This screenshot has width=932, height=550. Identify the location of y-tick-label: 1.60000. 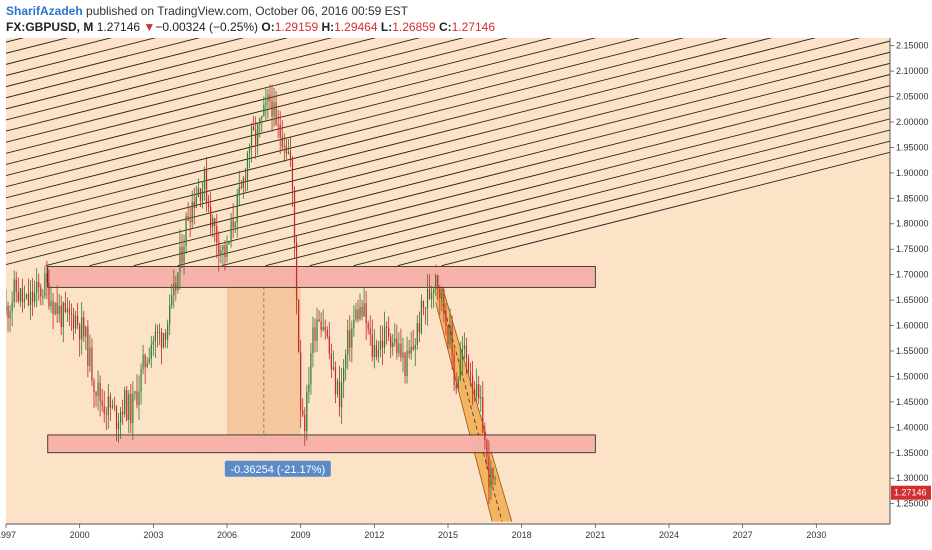
(912, 326).